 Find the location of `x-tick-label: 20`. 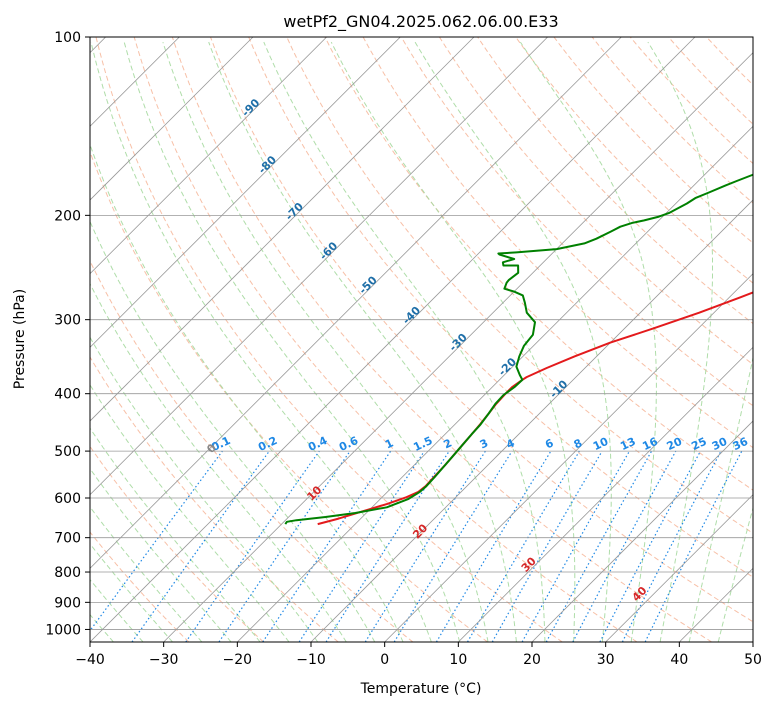

x-tick-label: 20 is located at coordinates (532, 660).